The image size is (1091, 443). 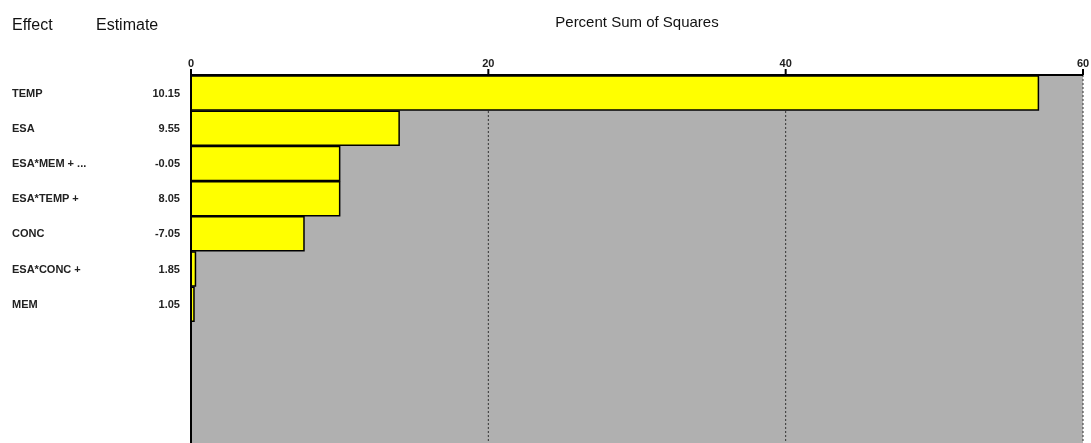 What do you see at coordinates (169, 127) in the screenshot?
I see `y2-tick-label: 9.55` at bounding box center [169, 127].